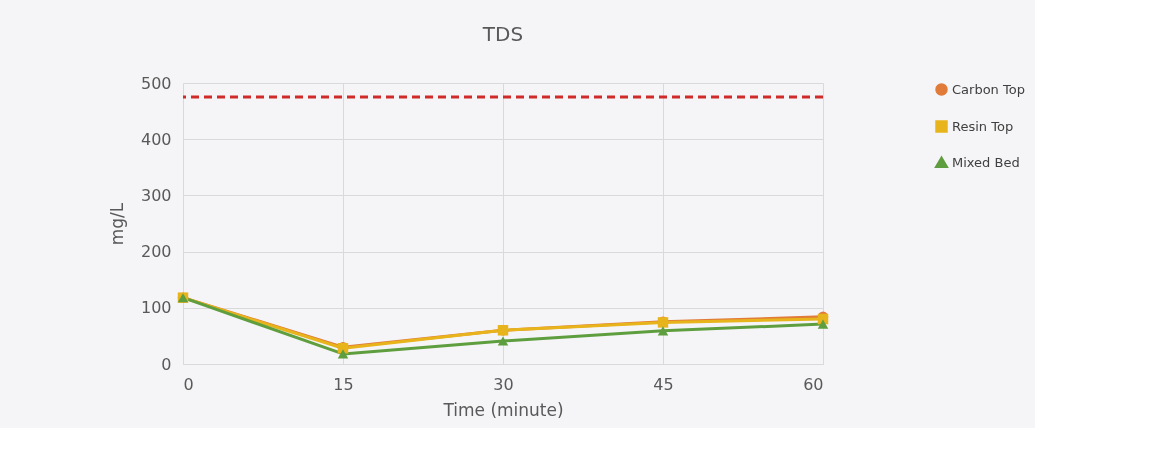 This screenshot has height=473, width=1172. What do you see at coordinates (188, 384) in the screenshot?
I see `x-tick-label: 0` at bounding box center [188, 384].